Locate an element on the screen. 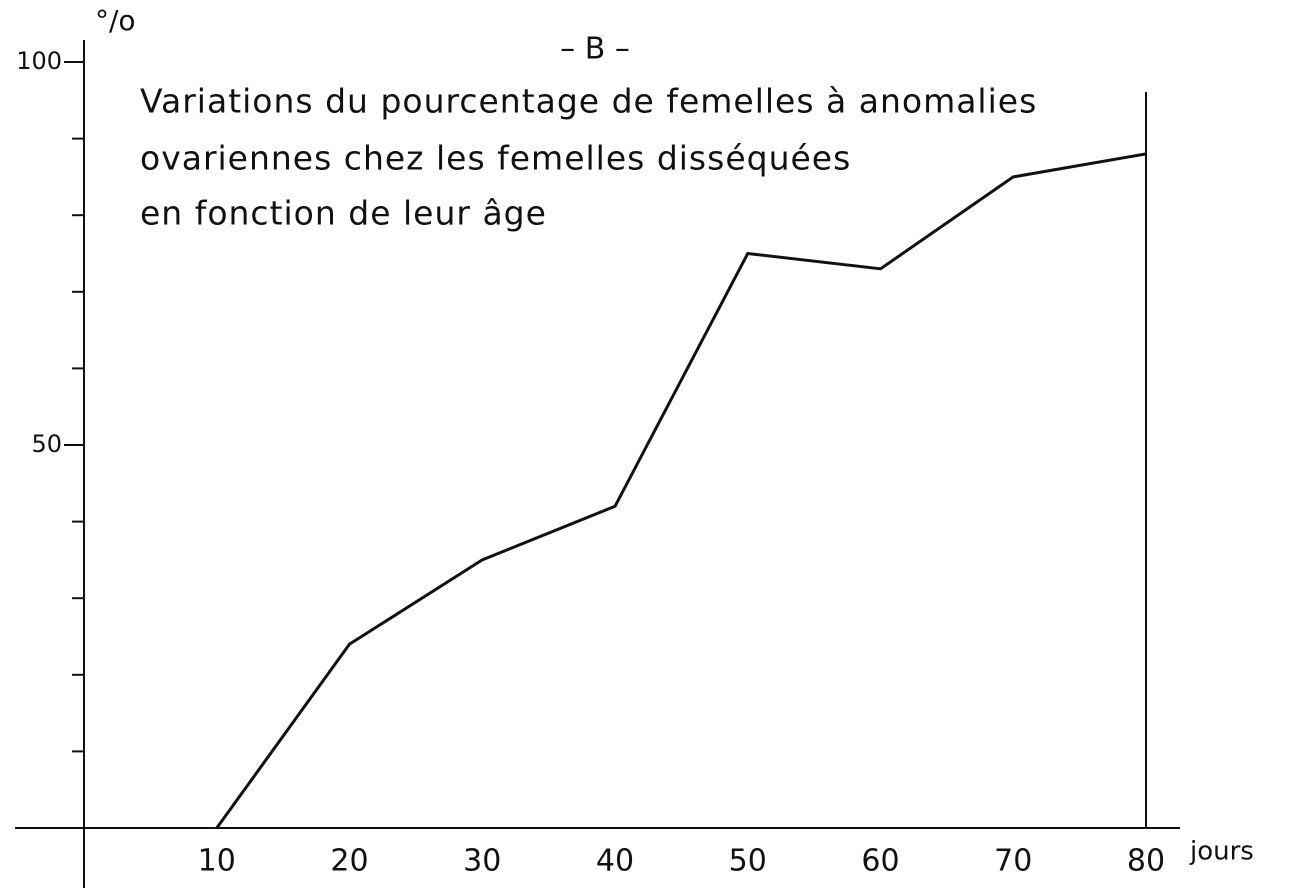 The height and width of the screenshot is (888, 1296). annotation-line: en fonction de leur âge is located at coordinates (343, 213).